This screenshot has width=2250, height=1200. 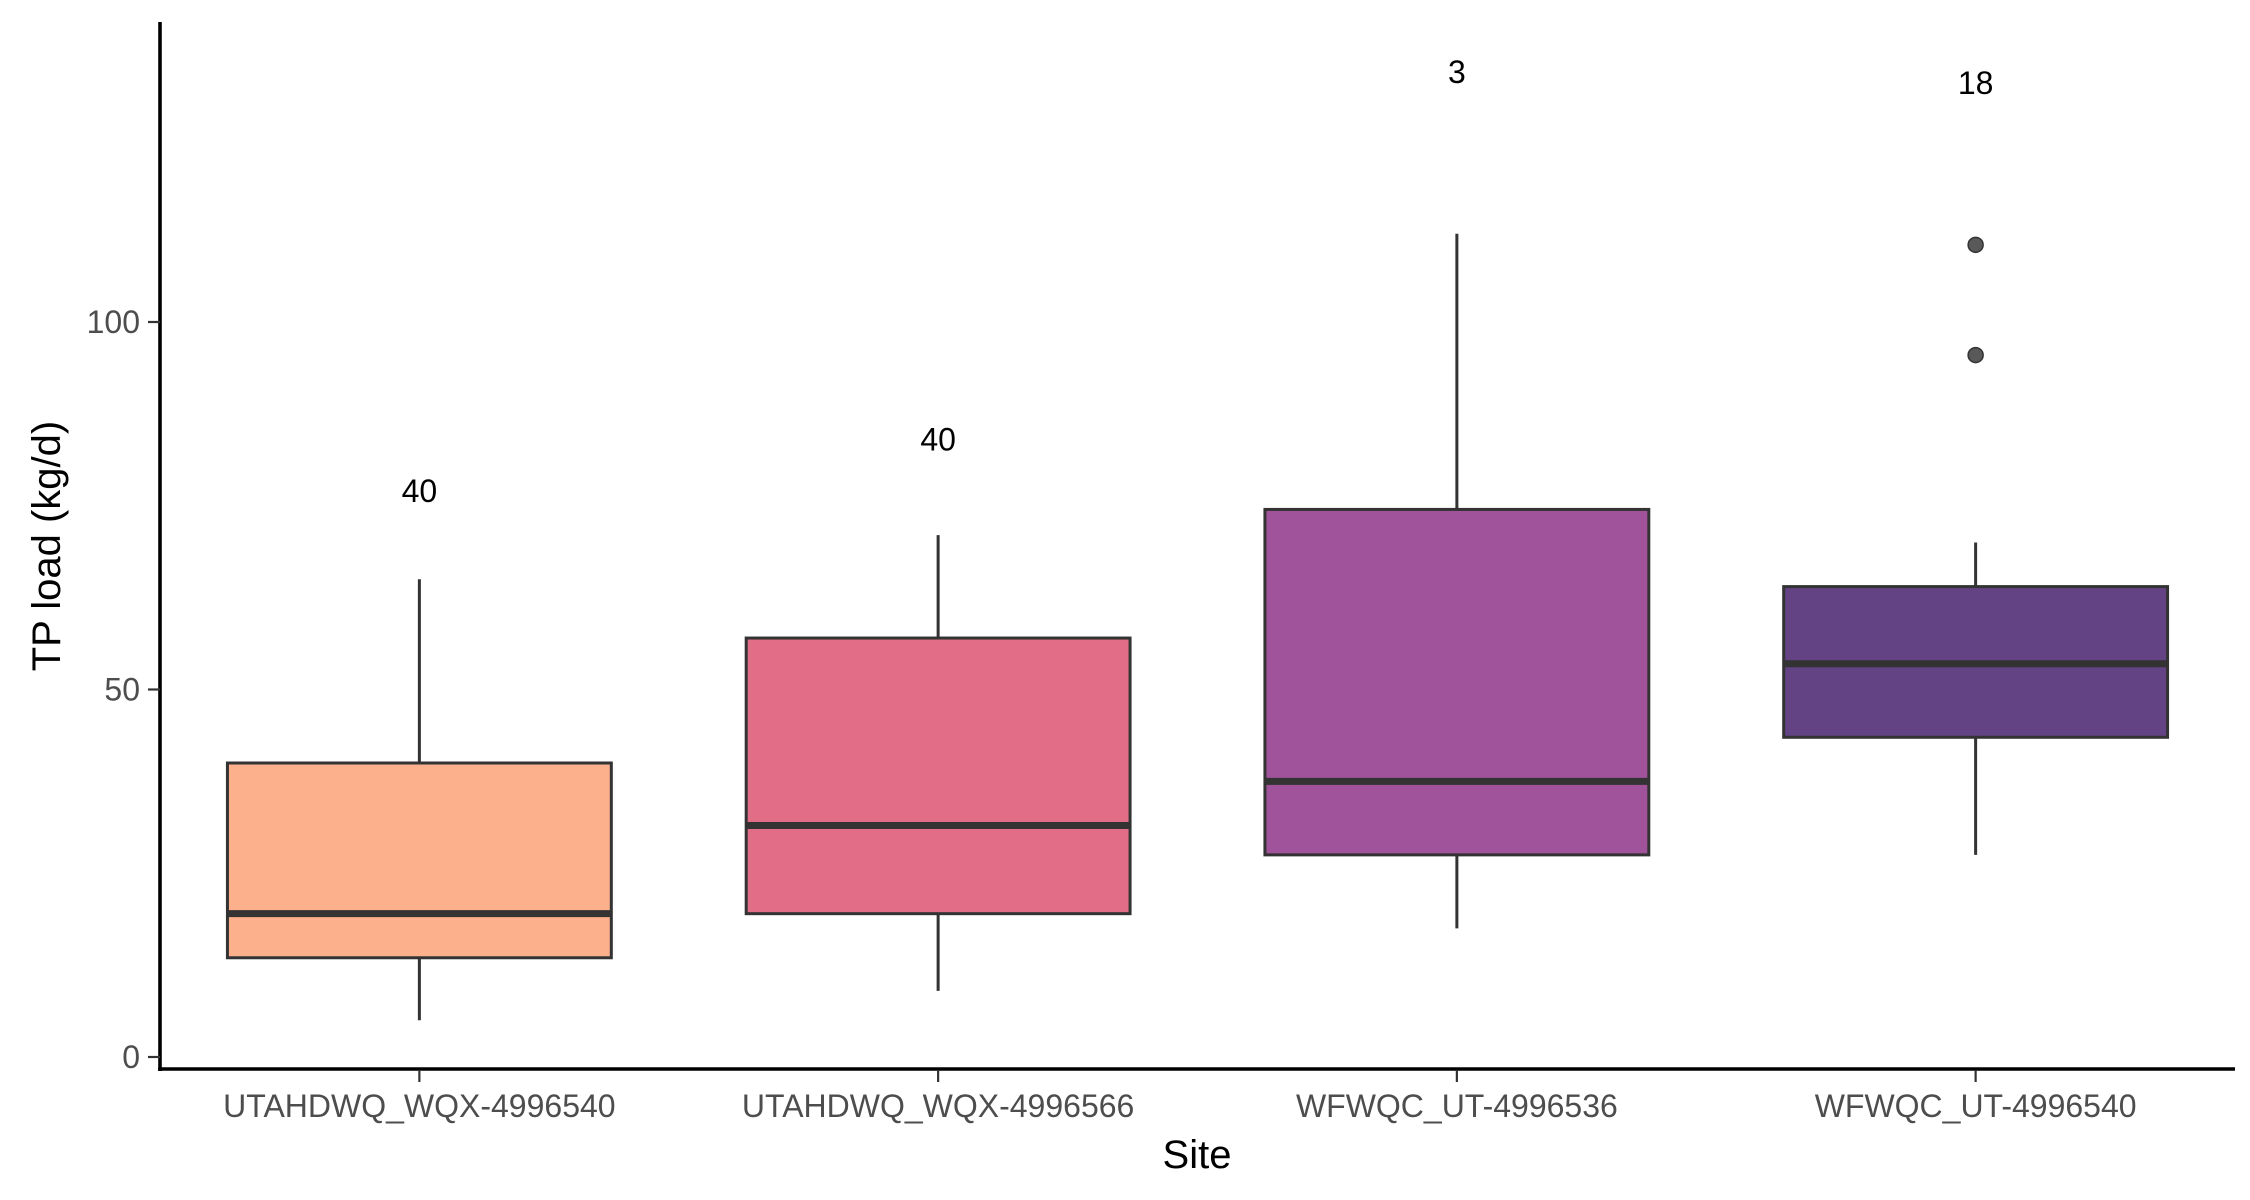 I want to click on count-label-2: 40, so click(x=938, y=440).